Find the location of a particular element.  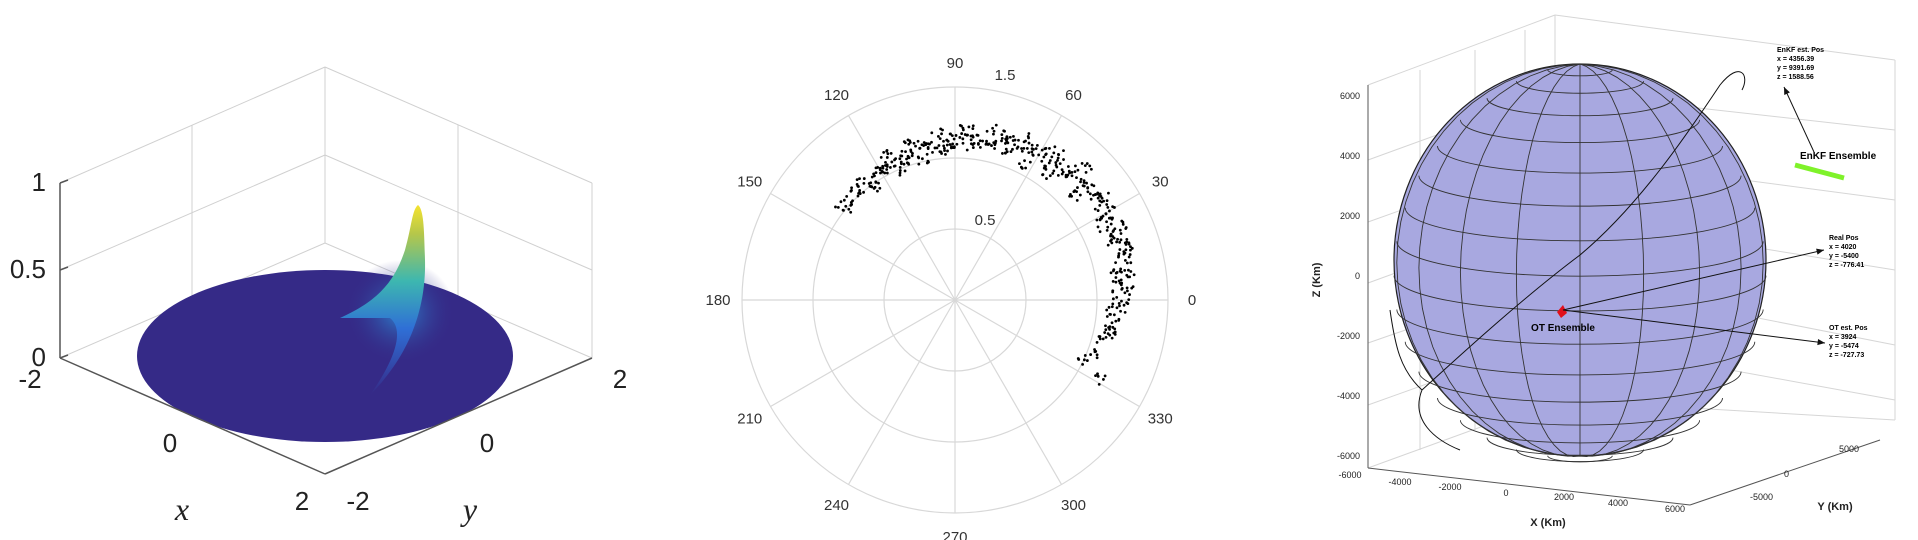

enkf-arrow is located at coordinates (1799, 119).